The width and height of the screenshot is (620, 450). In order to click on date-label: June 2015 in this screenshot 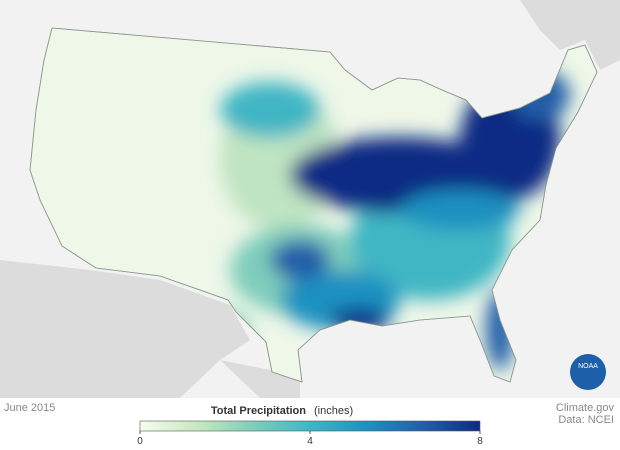, I will do `click(29, 408)`.